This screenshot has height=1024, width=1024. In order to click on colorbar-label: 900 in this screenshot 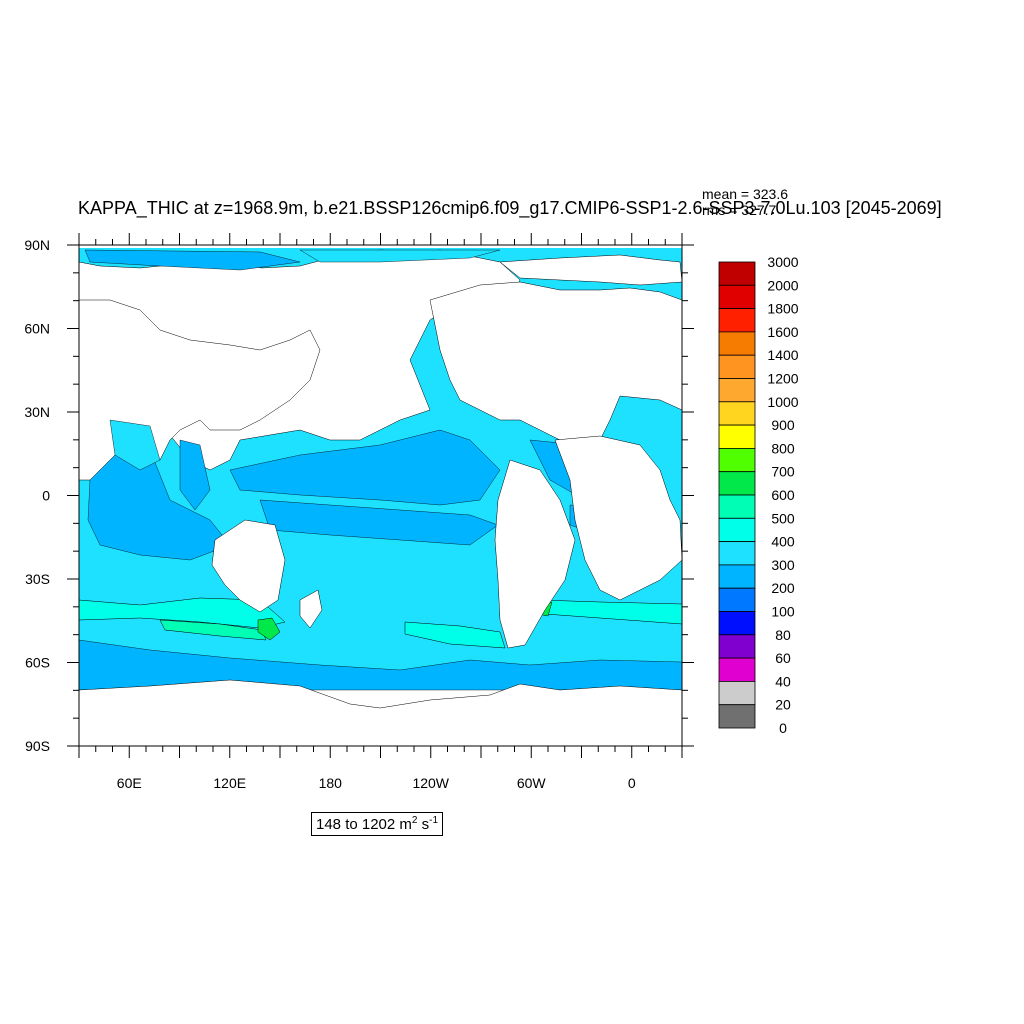, I will do `click(783, 425)`.